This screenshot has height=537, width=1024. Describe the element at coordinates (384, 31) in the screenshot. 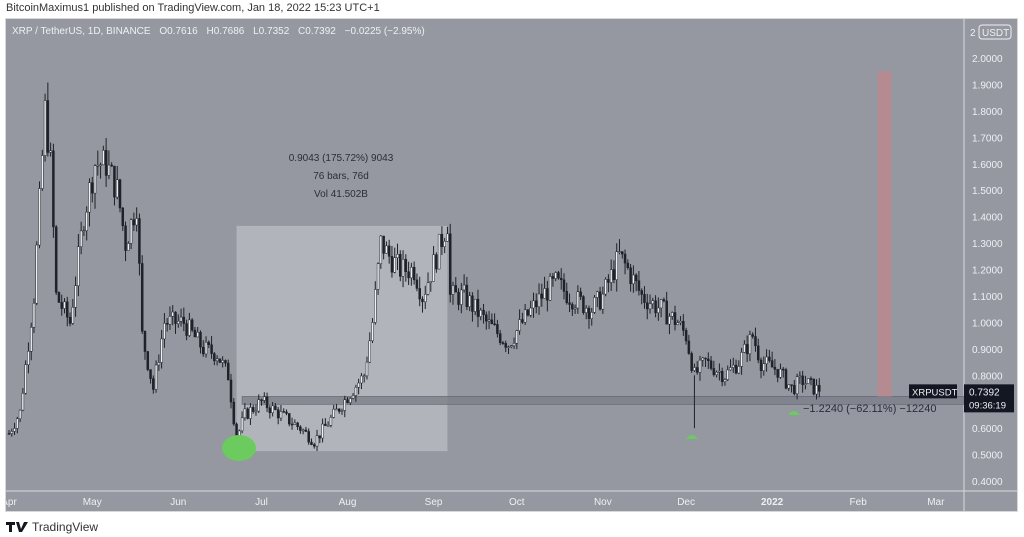

I see `change-value: −0.0225 (−2.95%)` at that location.